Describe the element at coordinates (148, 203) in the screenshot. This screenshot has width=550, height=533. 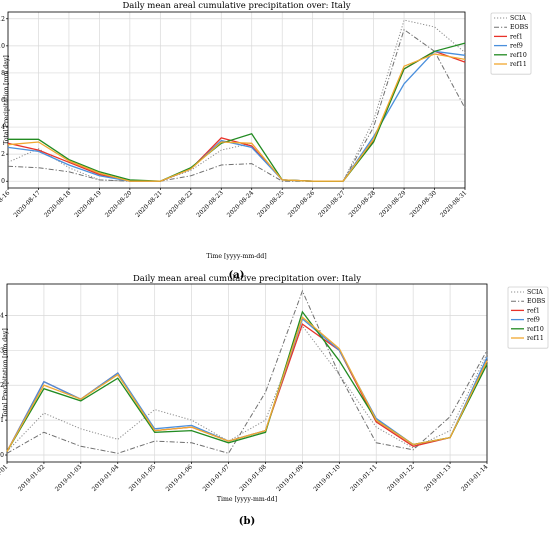
I see `x-tick-label: 2020-08-21` at that location.